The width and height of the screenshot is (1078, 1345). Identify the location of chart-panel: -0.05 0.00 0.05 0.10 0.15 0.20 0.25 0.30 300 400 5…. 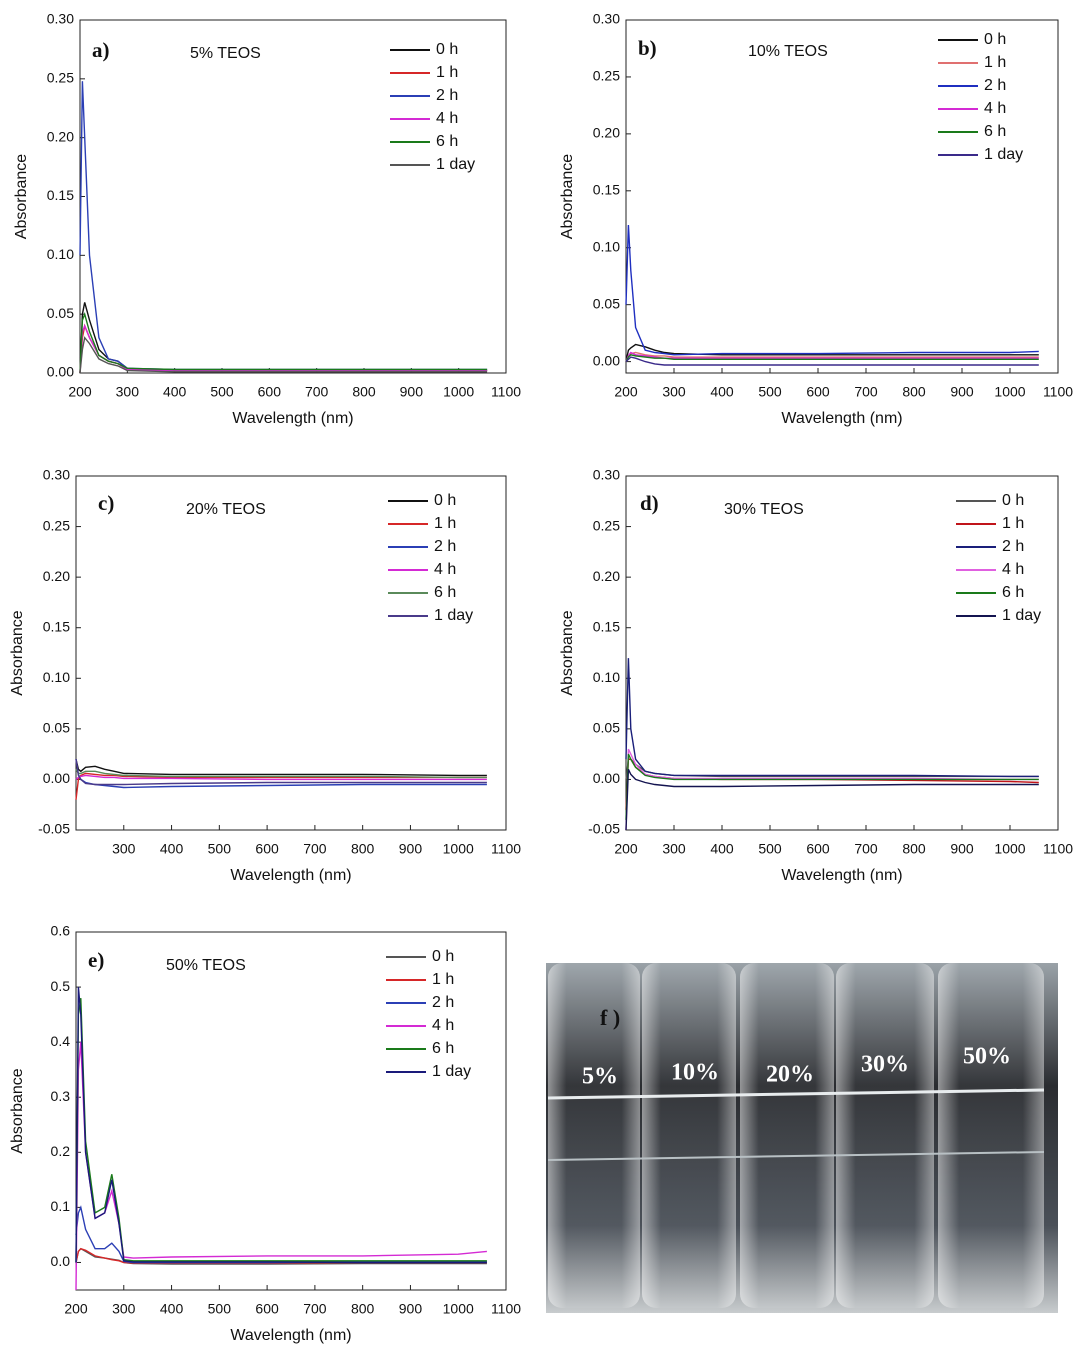
(265, 676).